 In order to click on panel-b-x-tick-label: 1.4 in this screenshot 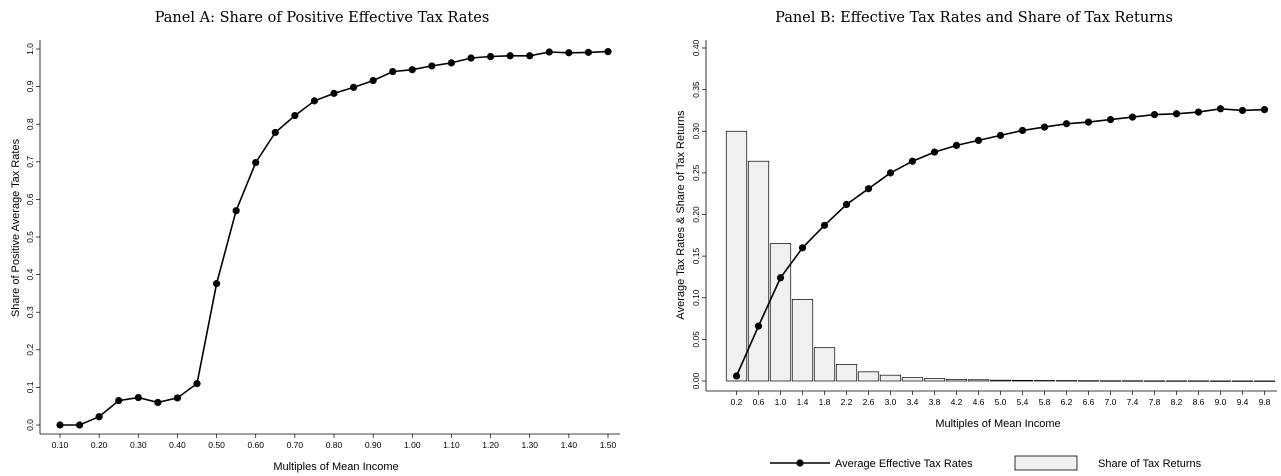, I will do `click(803, 402)`.